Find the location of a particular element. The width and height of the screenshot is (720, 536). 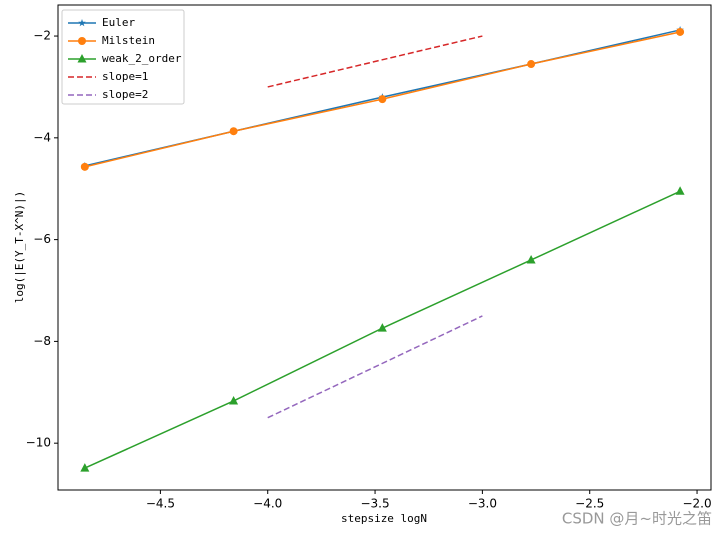

watermark: CSDN @月~时光之笛 is located at coordinates (637, 519).